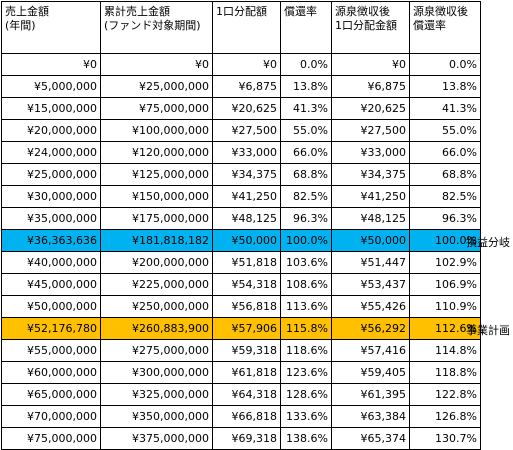 The height and width of the screenshot is (450, 513). Describe the element at coordinates (445, 328) in the screenshot. I see `cell-after-tax-rate: 112.6%` at that location.